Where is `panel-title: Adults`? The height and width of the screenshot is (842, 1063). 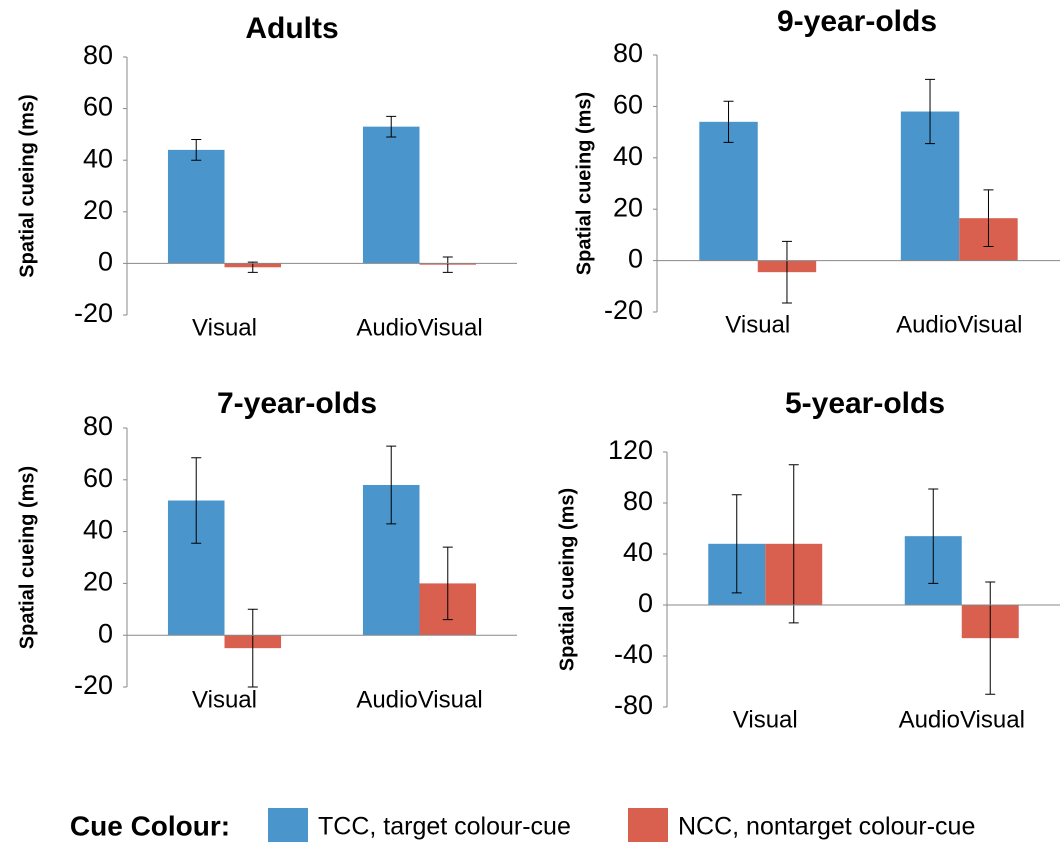
panel-title: Adults is located at coordinates (291, 28).